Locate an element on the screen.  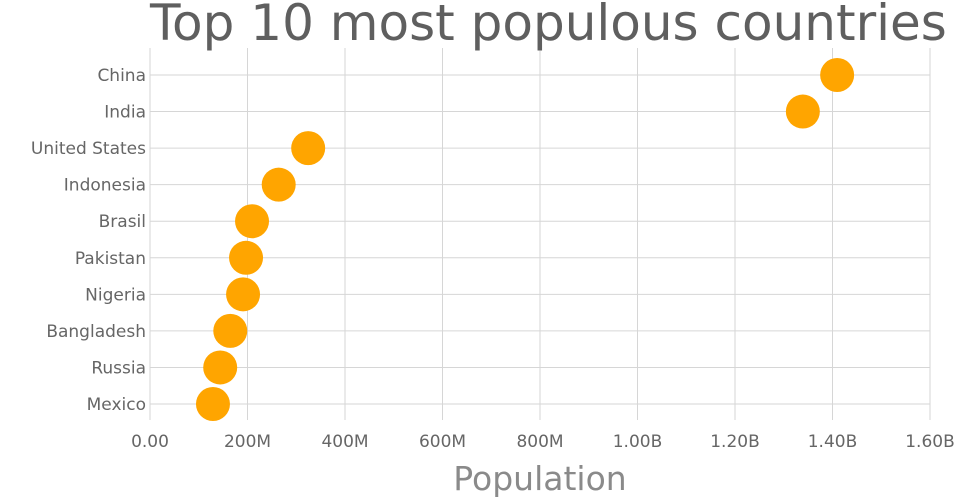
y-tick-label: Bangladesh is located at coordinates (96, 332).